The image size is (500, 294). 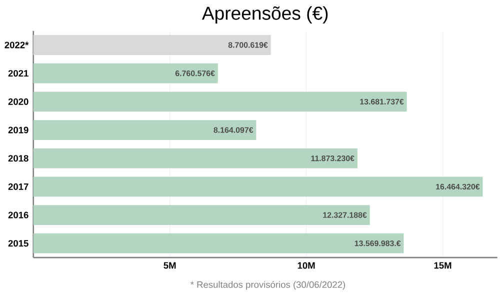 I want to click on x-tick-label: 15M, so click(x=443, y=265).